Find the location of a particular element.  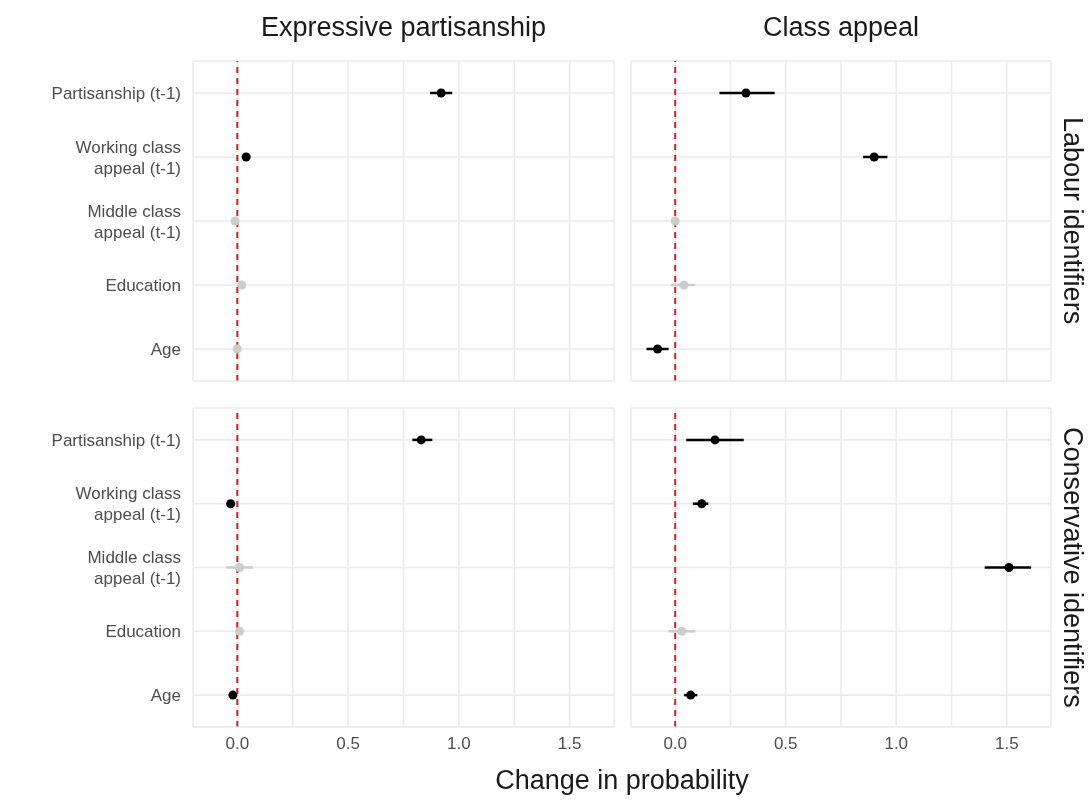

y2-axis-title: Conservative identifiers is located at coordinates (1072, 567).